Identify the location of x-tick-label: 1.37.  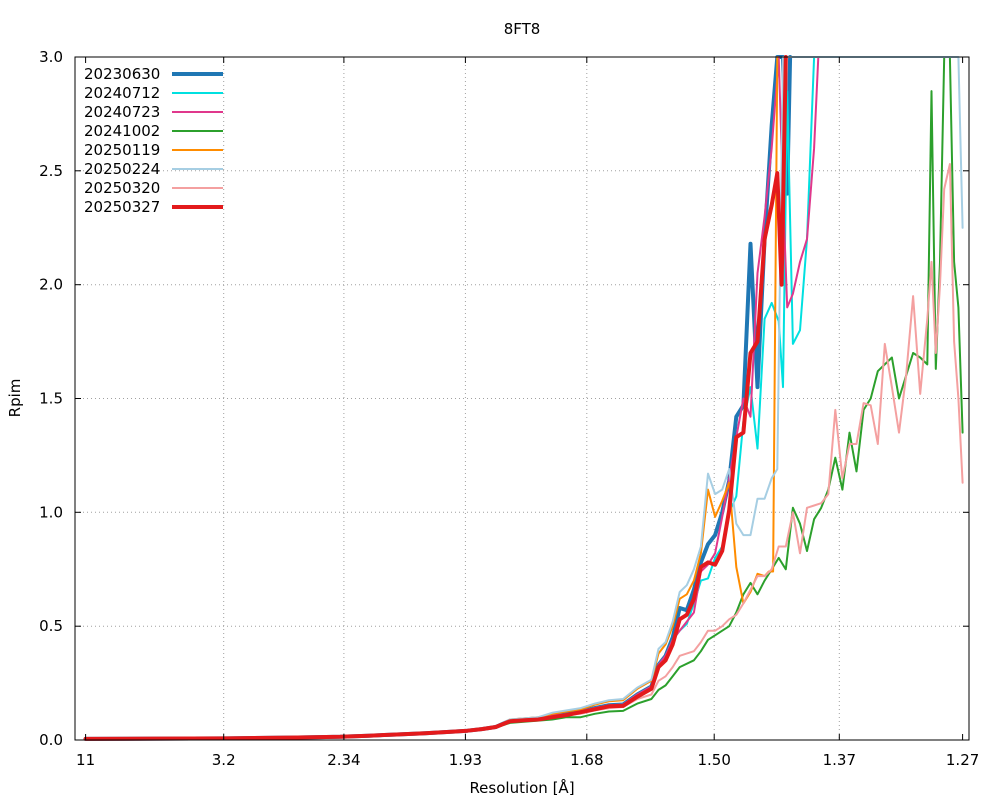
(839, 760).